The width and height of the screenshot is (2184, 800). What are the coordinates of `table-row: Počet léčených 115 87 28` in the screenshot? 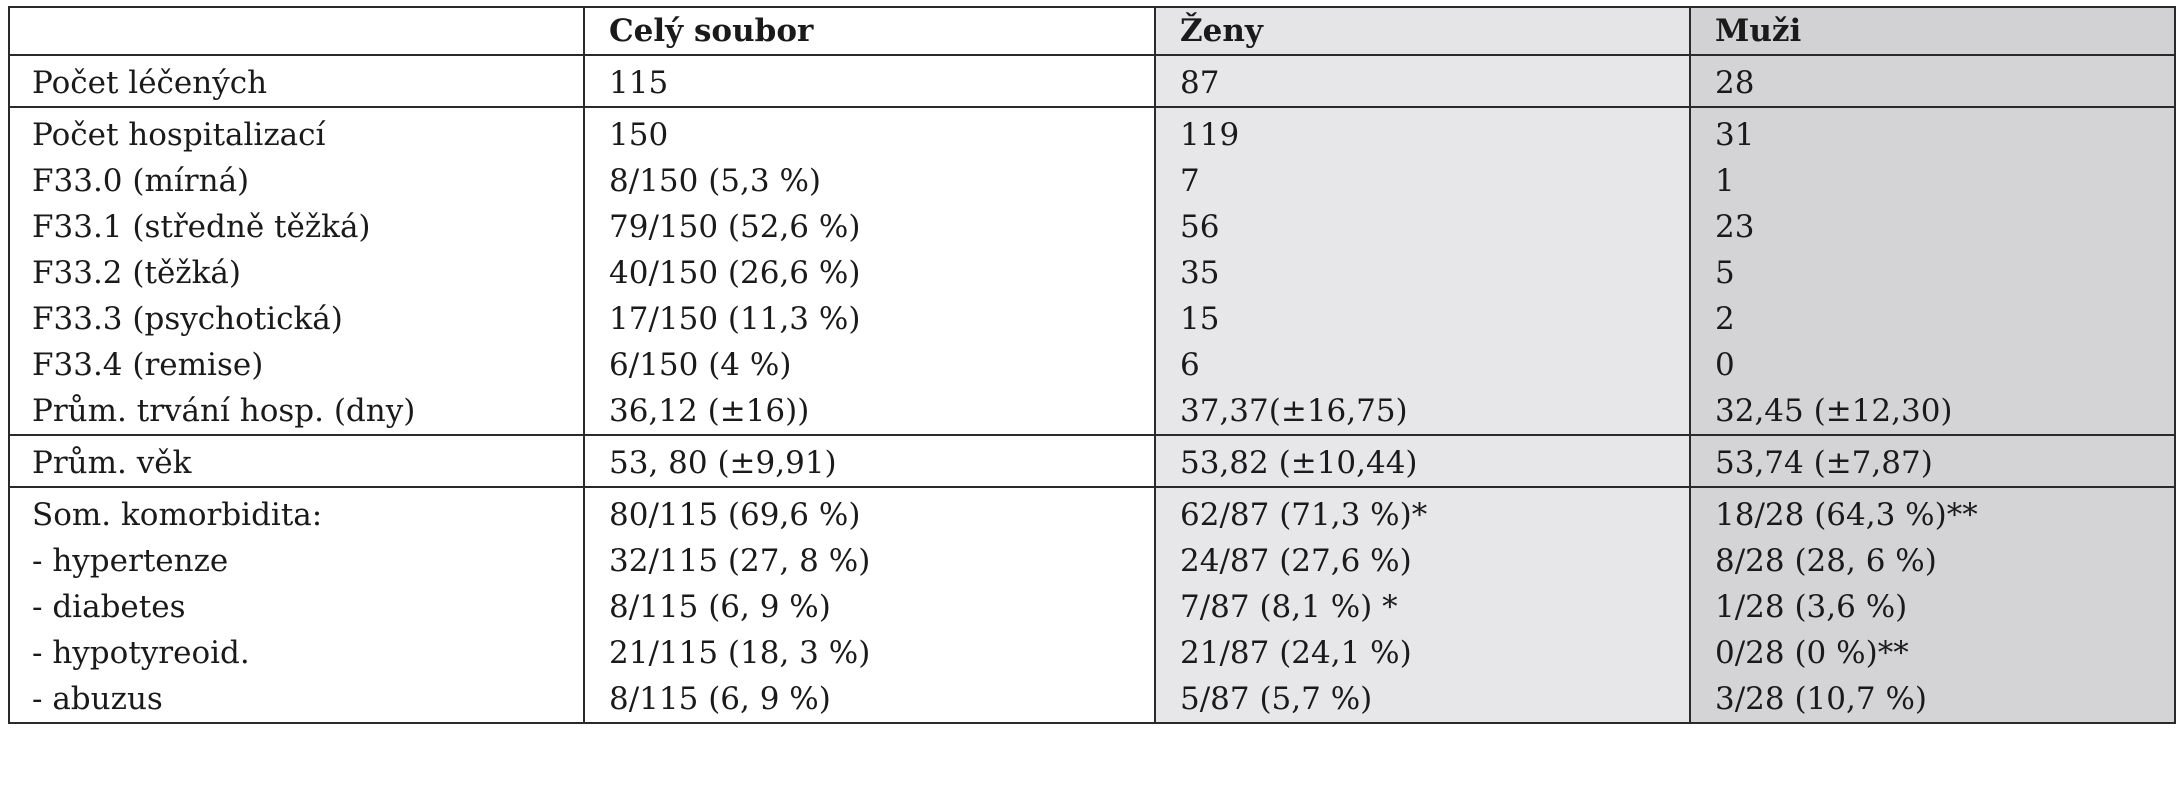 It's located at (1092, 81).